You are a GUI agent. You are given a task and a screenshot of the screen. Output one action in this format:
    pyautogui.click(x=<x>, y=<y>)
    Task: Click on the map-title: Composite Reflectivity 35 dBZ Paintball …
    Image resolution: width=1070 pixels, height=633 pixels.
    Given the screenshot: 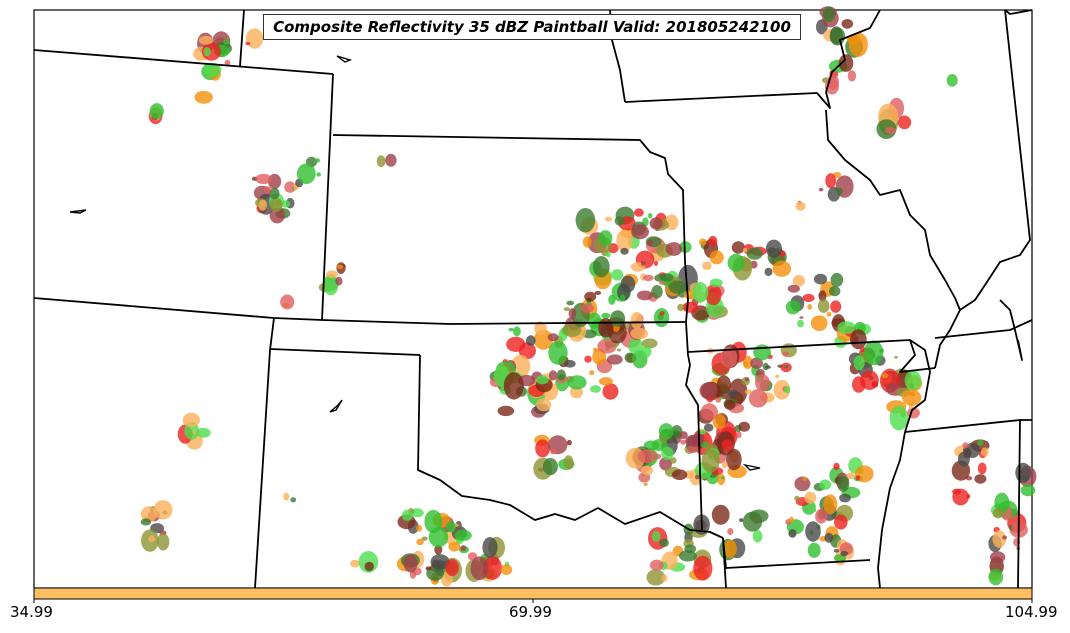 What is the action you would take?
    pyautogui.click(x=532, y=27)
    